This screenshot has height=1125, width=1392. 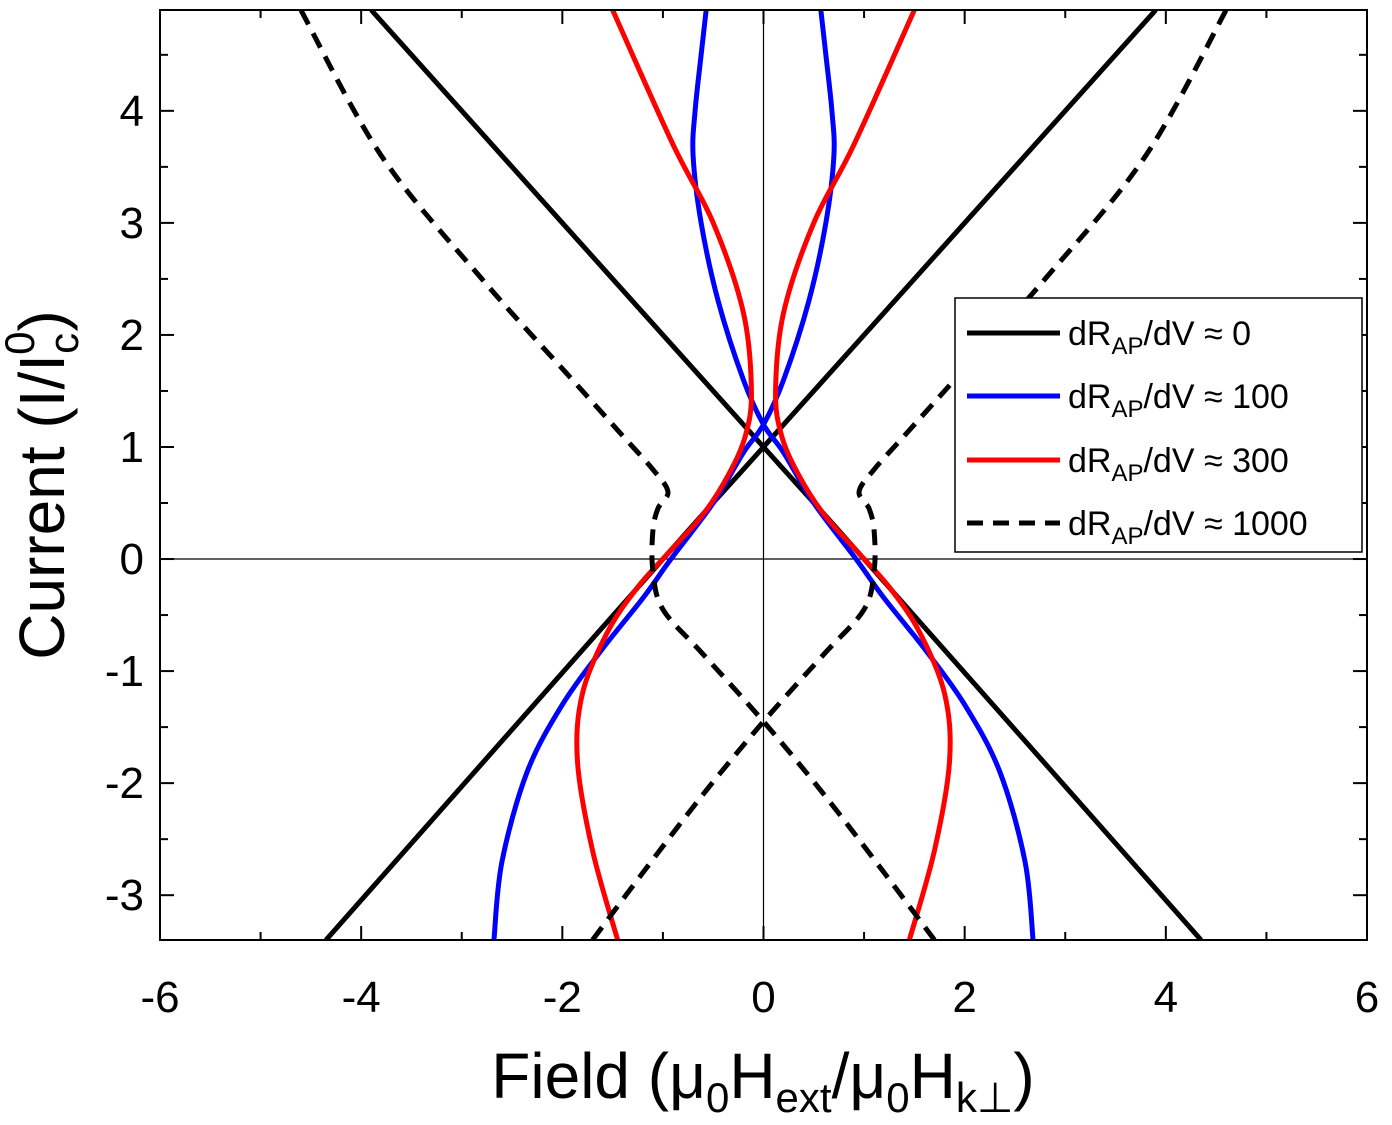 What do you see at coordinates (1178, 400) in the screenshot?
I see `legend-label-1: dRAP/dV ≈ 100` at bounding box center [1178, 400].